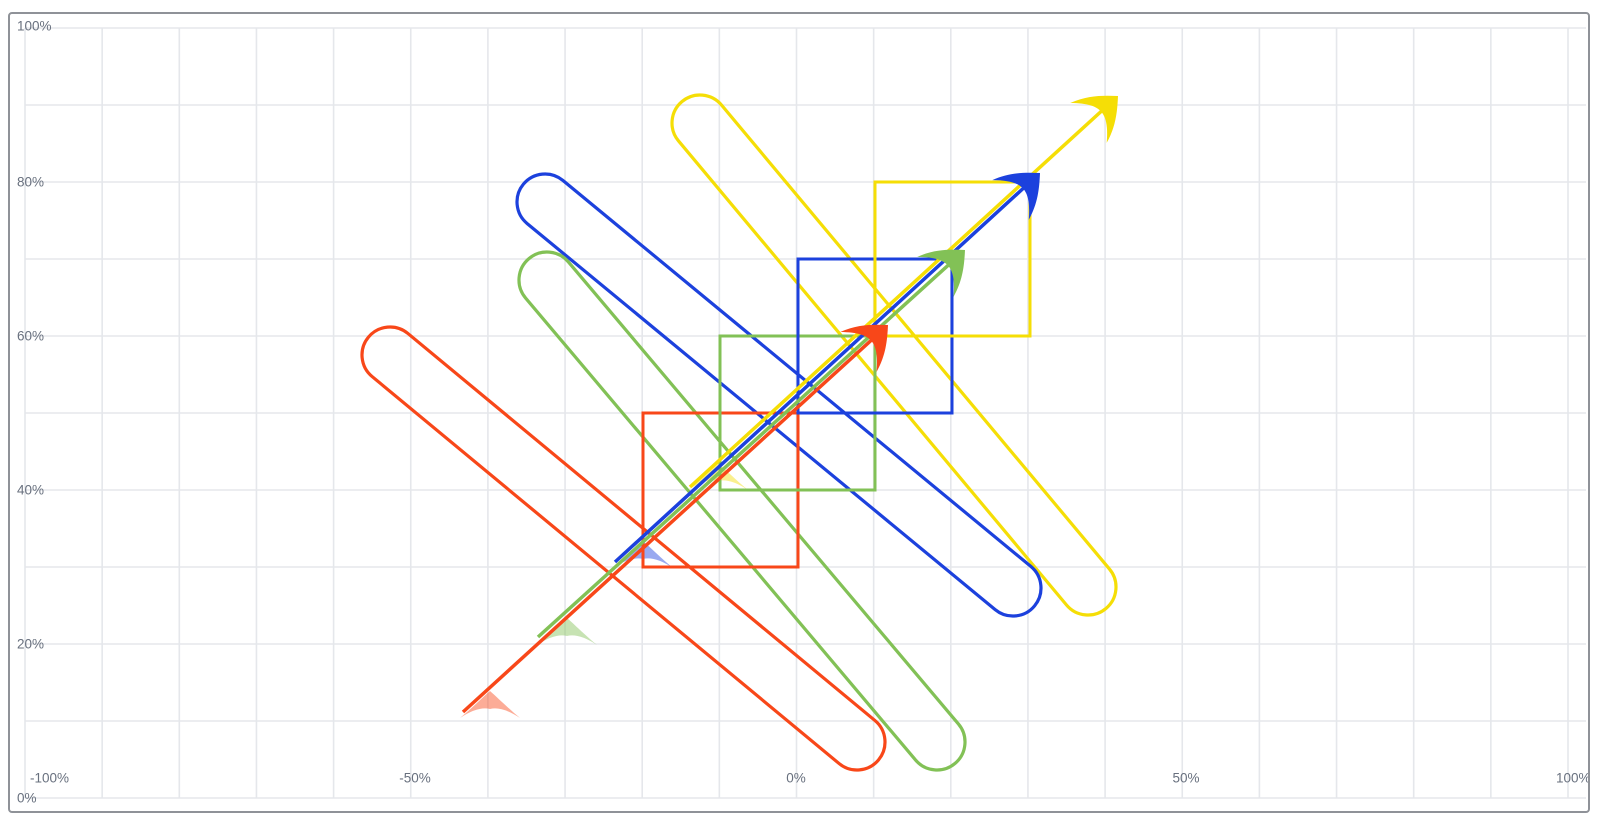  What do you see at coordinates (800, 821) in the screenshot?
I see `bottom-mask` at bounding box center [800, 821].